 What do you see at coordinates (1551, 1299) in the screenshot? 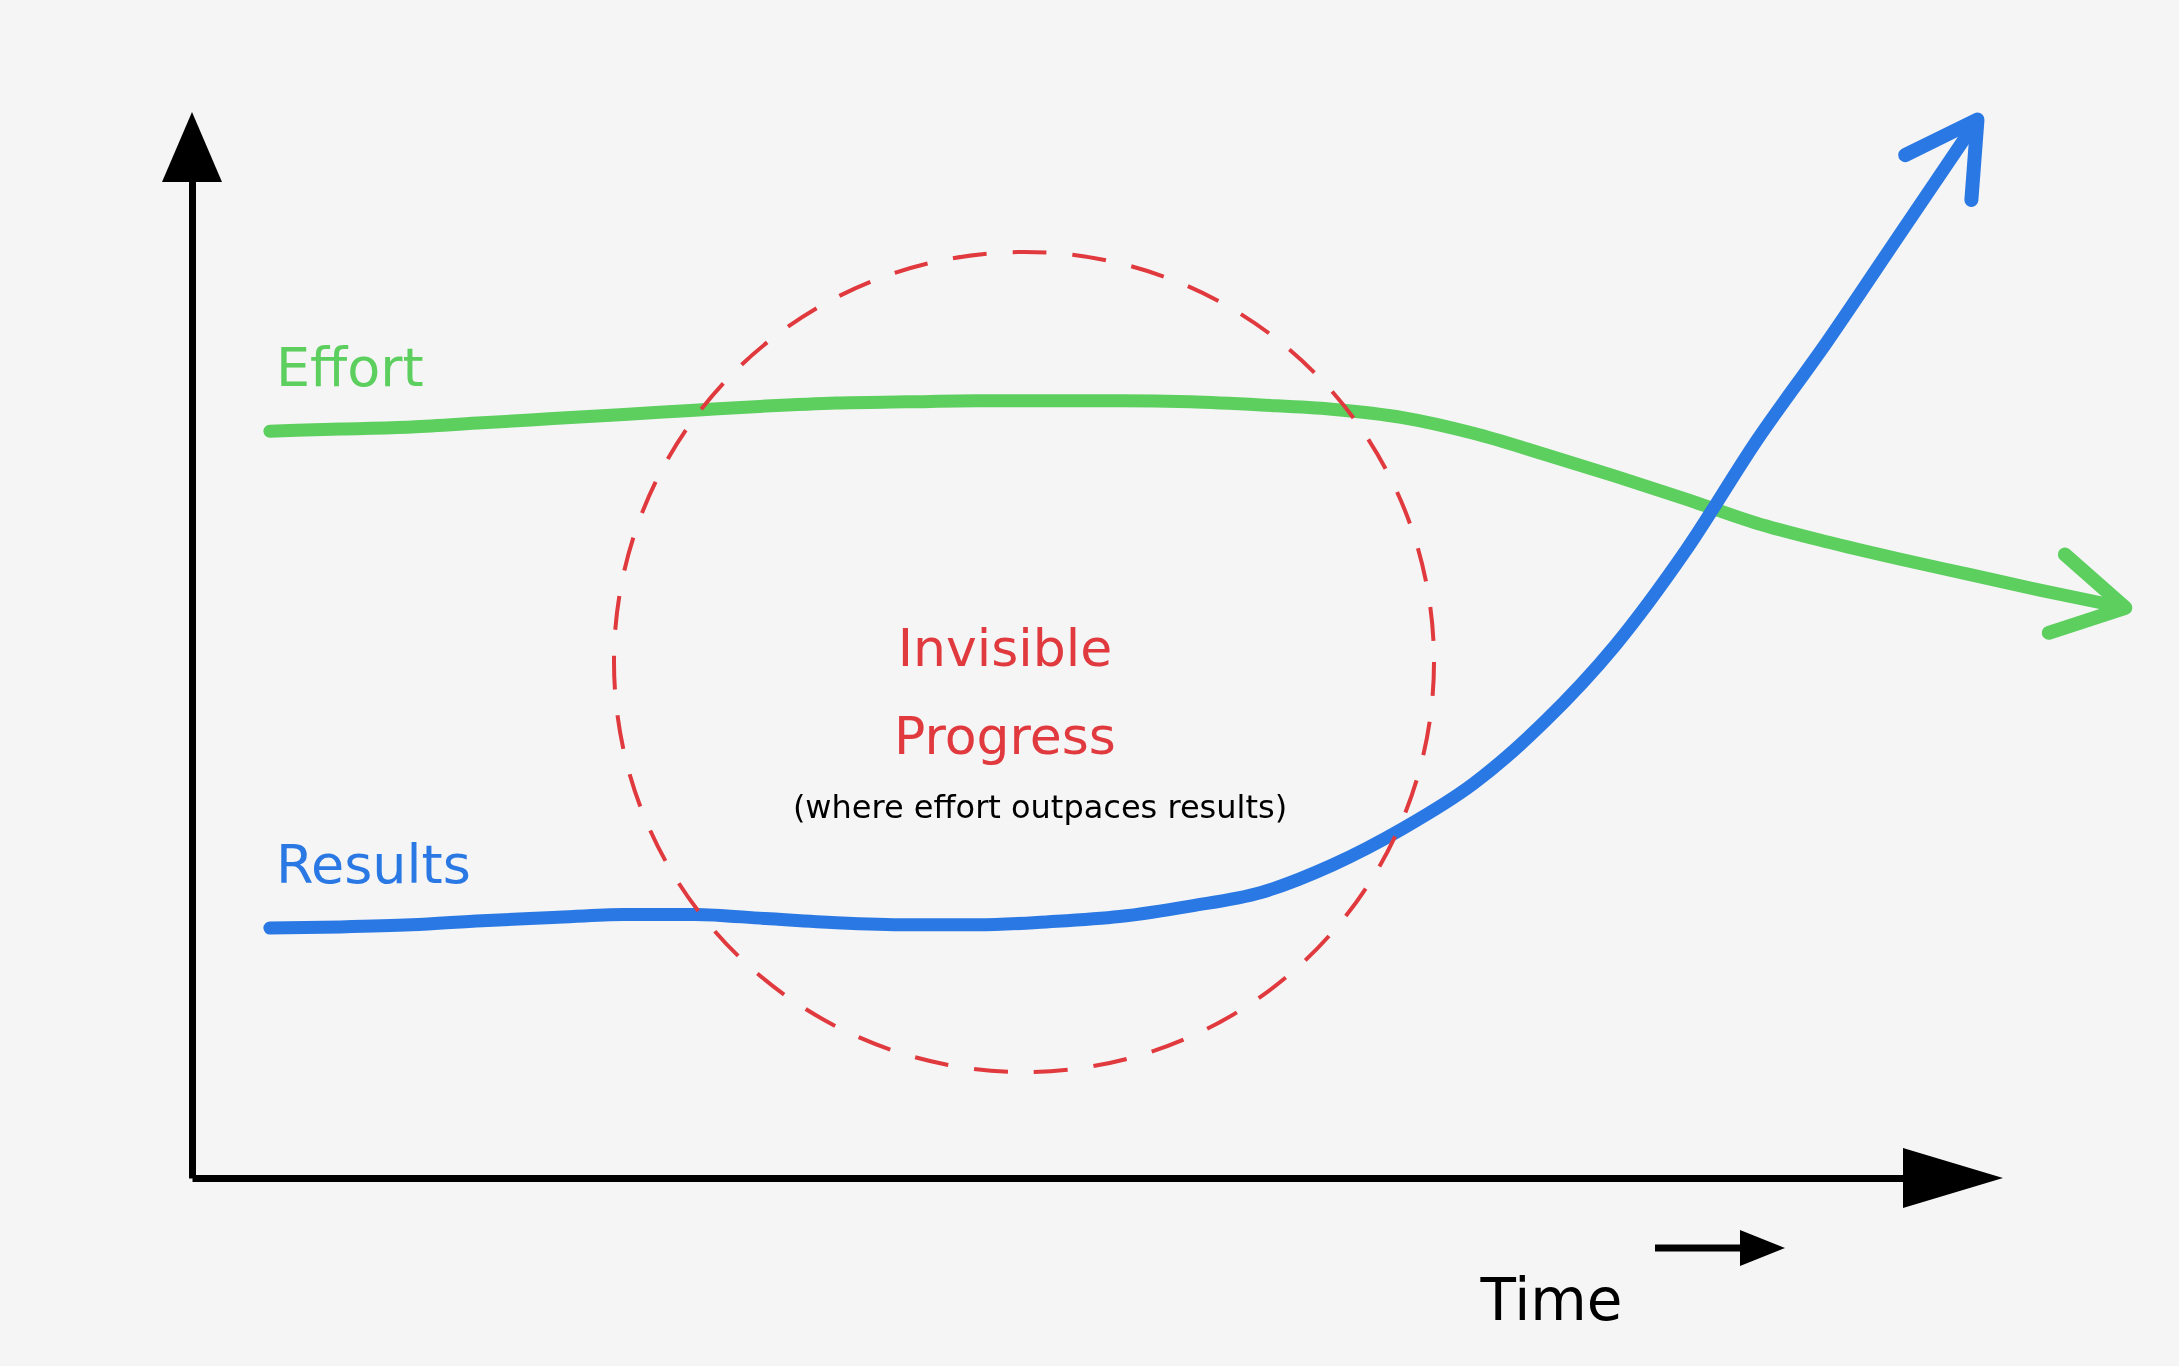
I see `x-axis-title: Time` at bounding box center [1551, 1299].